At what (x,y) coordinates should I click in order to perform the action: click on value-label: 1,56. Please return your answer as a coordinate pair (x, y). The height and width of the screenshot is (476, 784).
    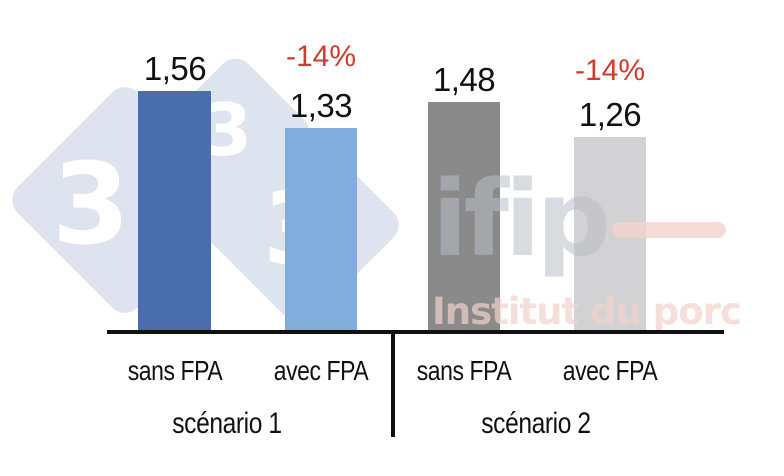
    Looking at the image, I should click on (175, 68).